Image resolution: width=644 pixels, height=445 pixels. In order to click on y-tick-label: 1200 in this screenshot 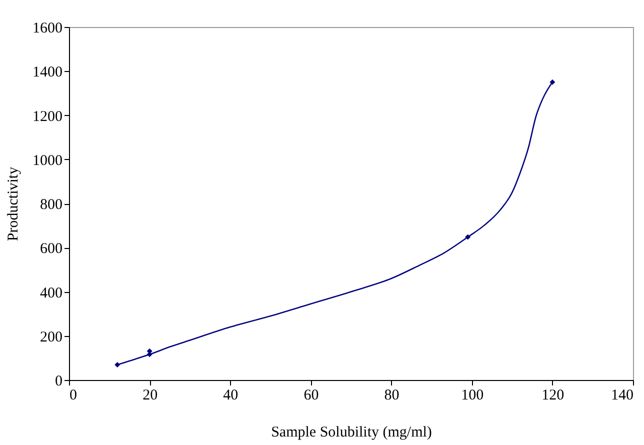, I will do `click(47, 116)`.